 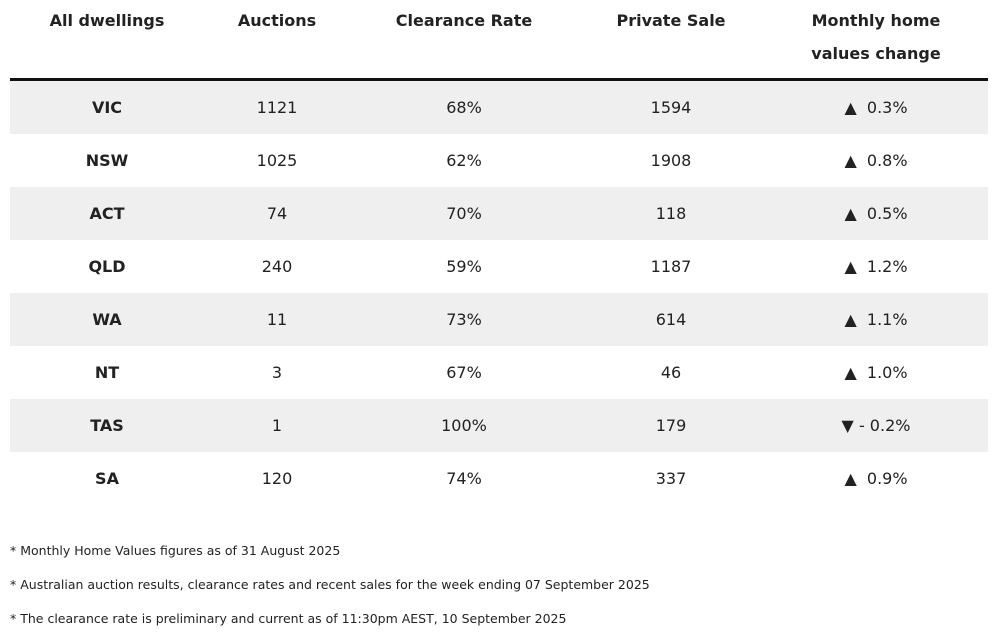 What do you see at coordinates (671, 425) in the screenshot?
I see `value-cell: 179` at bounding box center [671, 425].